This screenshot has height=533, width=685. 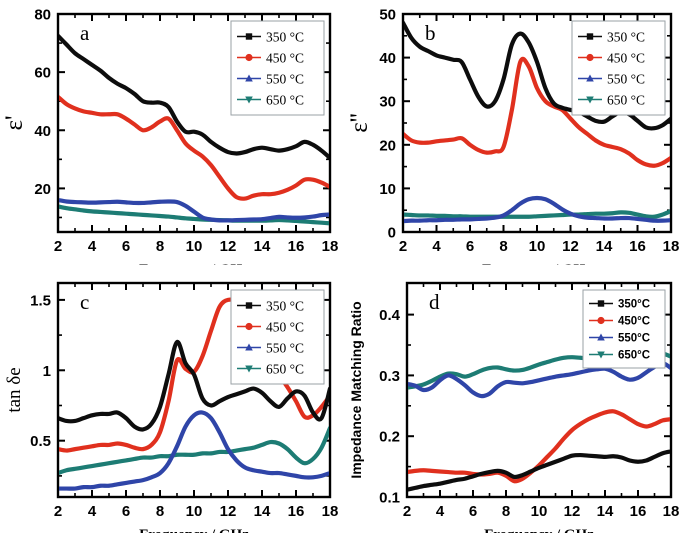 I want to click on legend-label: 550°C, so click(x=634, y=339).